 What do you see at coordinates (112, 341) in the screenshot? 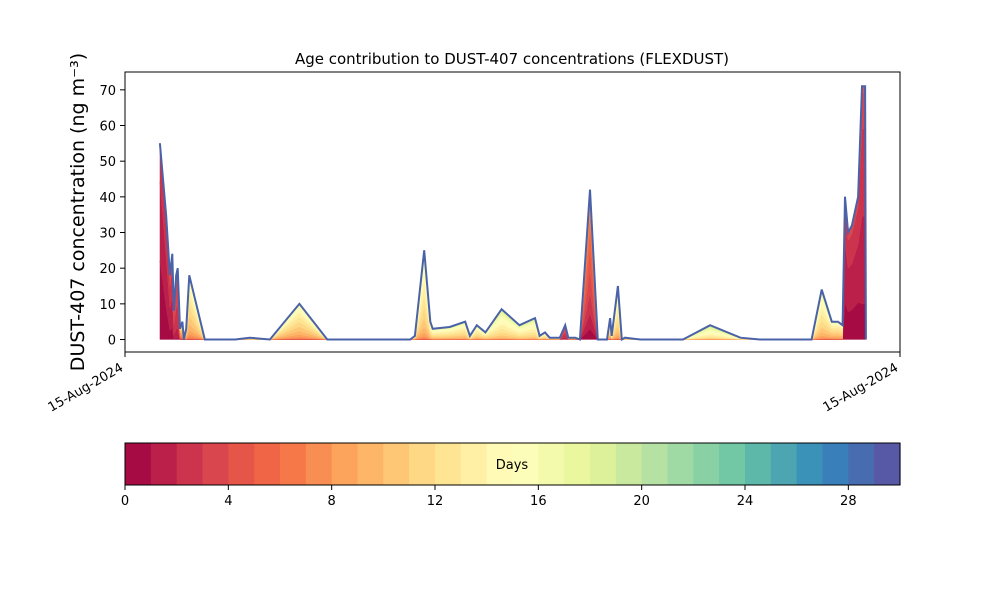
I see `y-tick-label: 0` at bounding box center [112, 341].